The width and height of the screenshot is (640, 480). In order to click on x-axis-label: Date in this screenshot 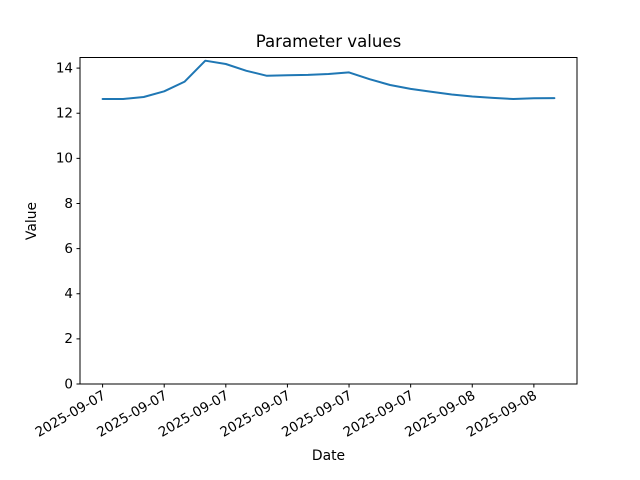, I will do `click(328, 456)`.